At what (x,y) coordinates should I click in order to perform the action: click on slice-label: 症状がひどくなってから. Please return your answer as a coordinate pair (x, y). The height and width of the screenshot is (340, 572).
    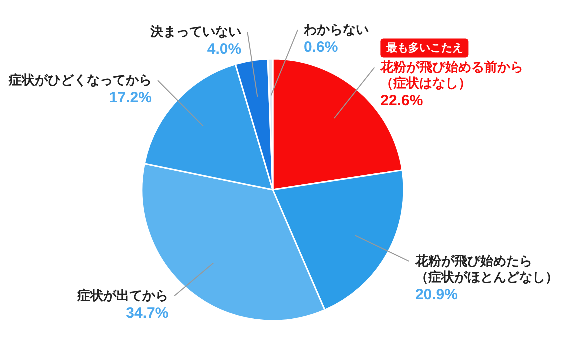
    Looking at the image, I should click on (80, 80).